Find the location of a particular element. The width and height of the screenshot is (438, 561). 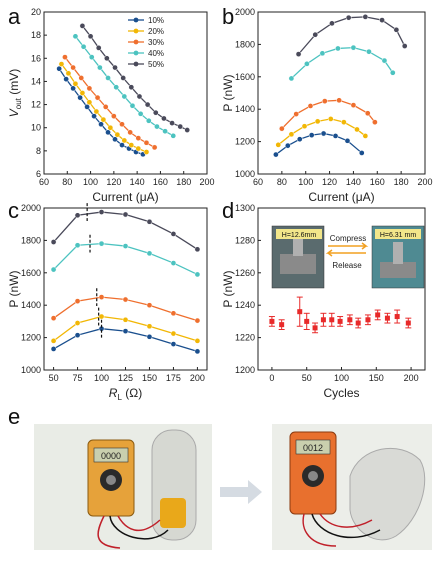

y-tick-label-c: 2000 is located at coordinates (31, 208).